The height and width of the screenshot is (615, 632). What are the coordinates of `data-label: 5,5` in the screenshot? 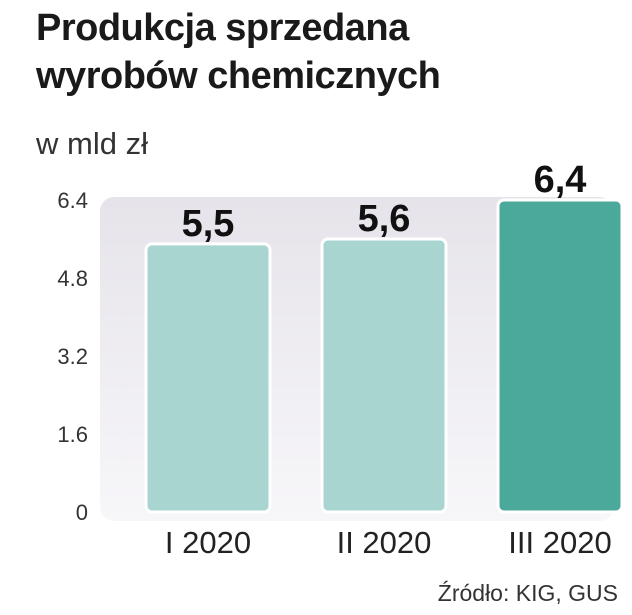 It's located at (208, 224).